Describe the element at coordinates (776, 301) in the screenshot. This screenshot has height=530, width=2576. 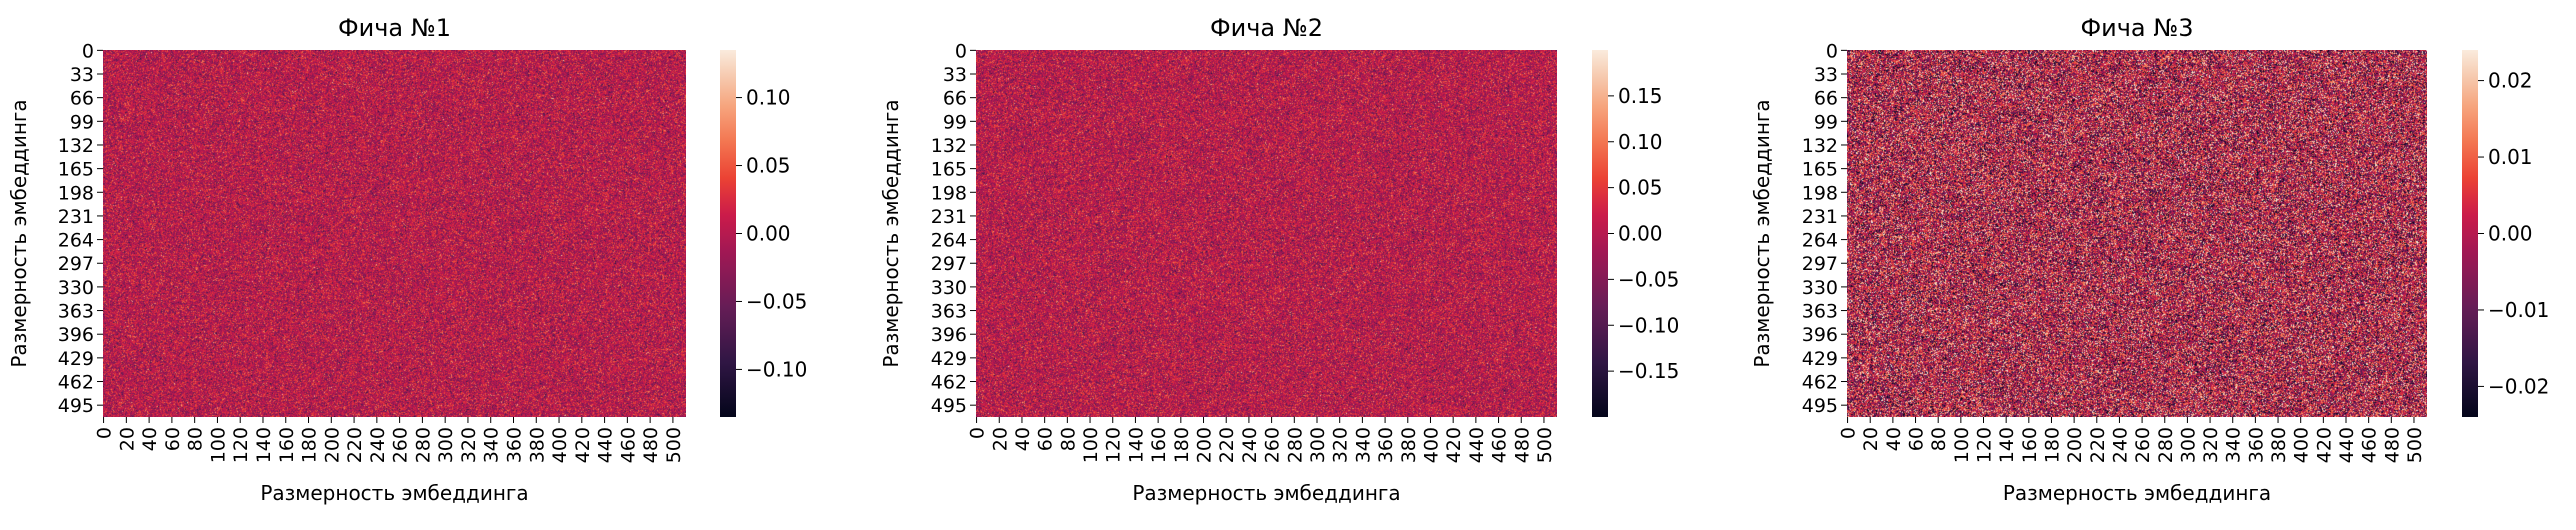
I see `colorbar-tick-label: −0.05` at that location.